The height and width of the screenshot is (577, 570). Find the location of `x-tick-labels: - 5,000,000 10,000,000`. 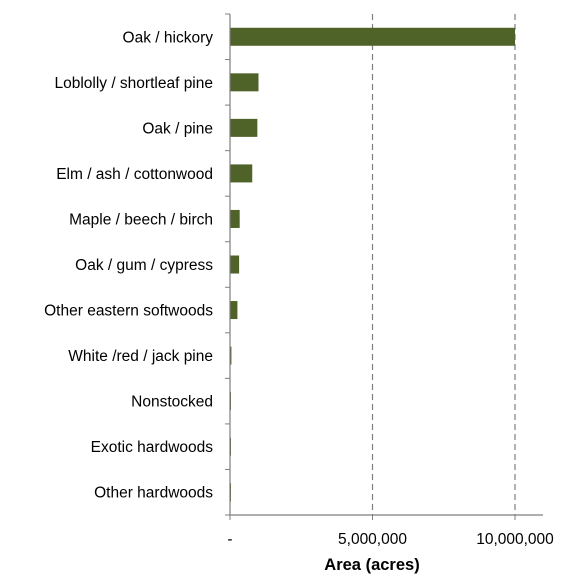

x-tick-labels: - 5,000,000 10,000,000 is located at coordinates (390, 539).